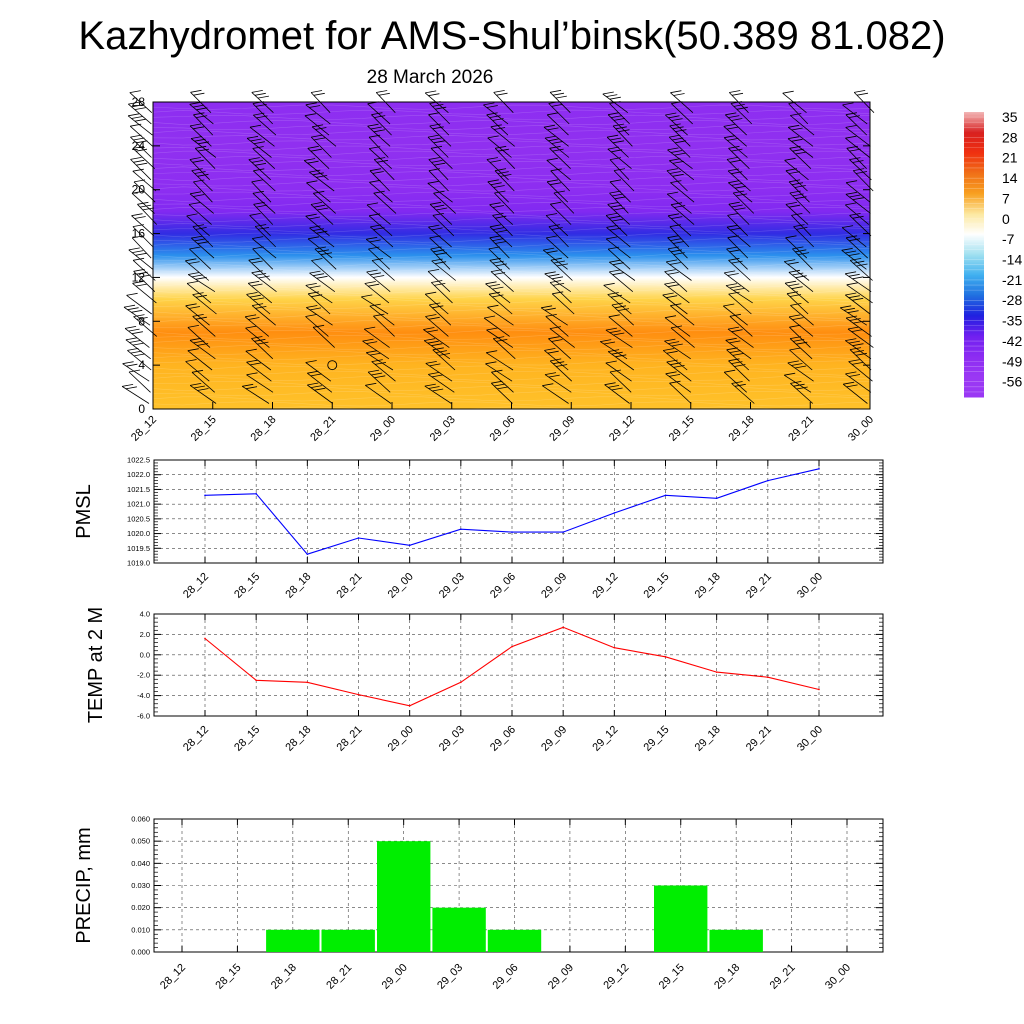  I want to click on pmsl-y-tick-label: 1021.5, so click(138, 489).